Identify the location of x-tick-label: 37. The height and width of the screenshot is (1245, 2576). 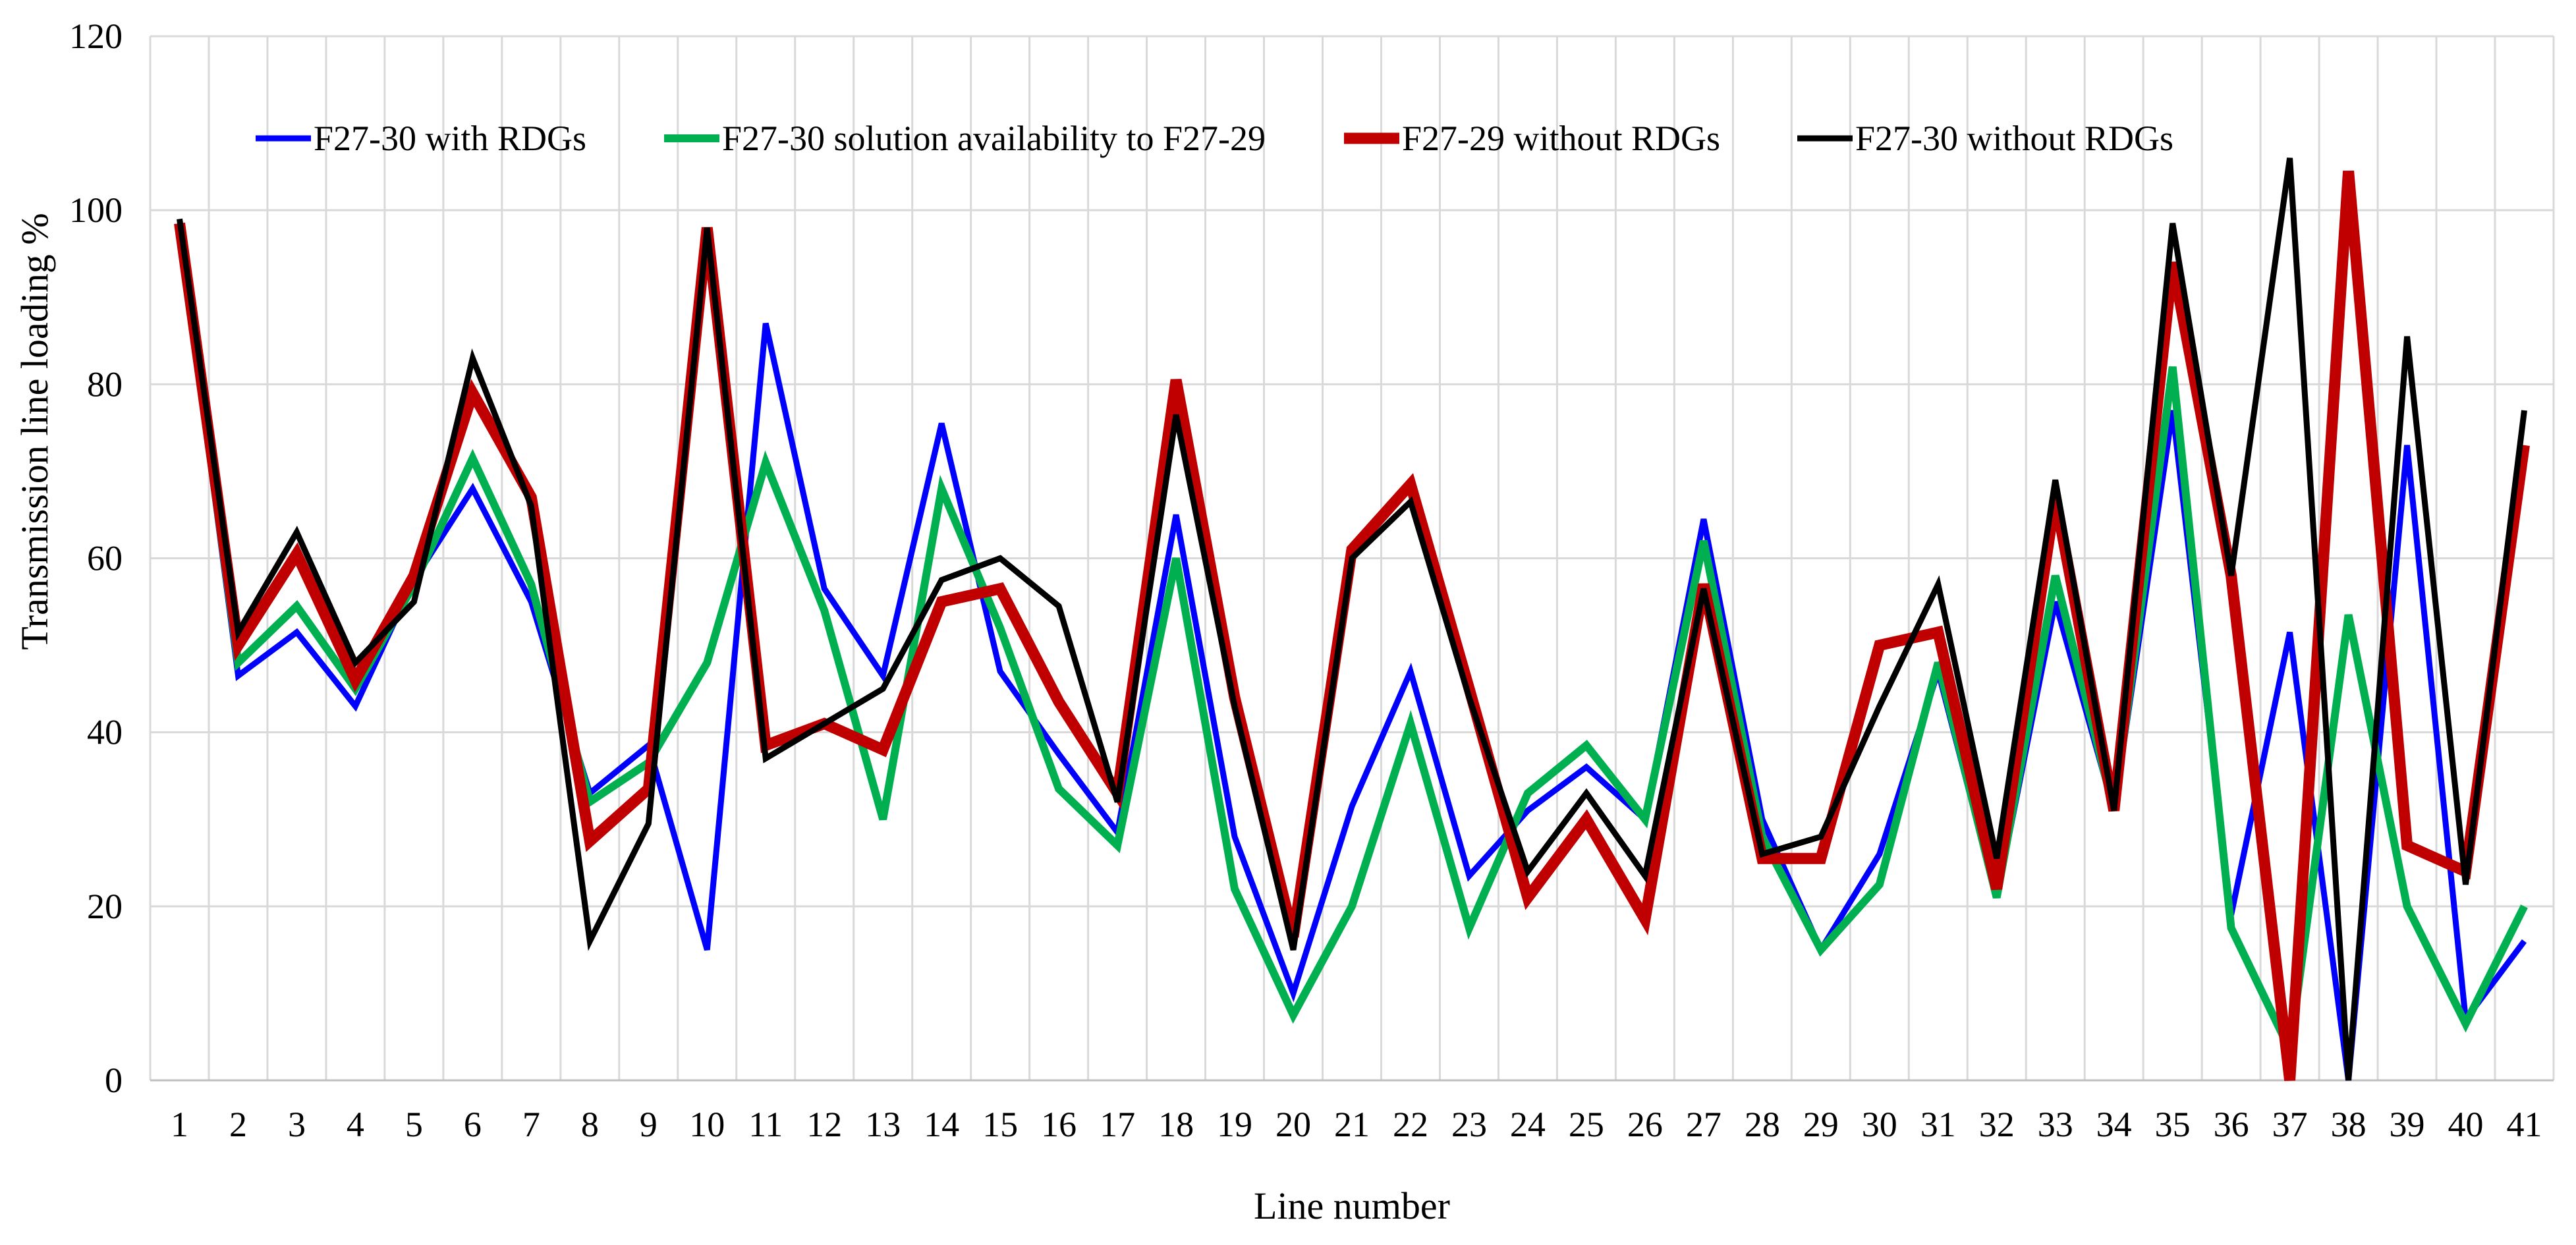
(2290, 1124).